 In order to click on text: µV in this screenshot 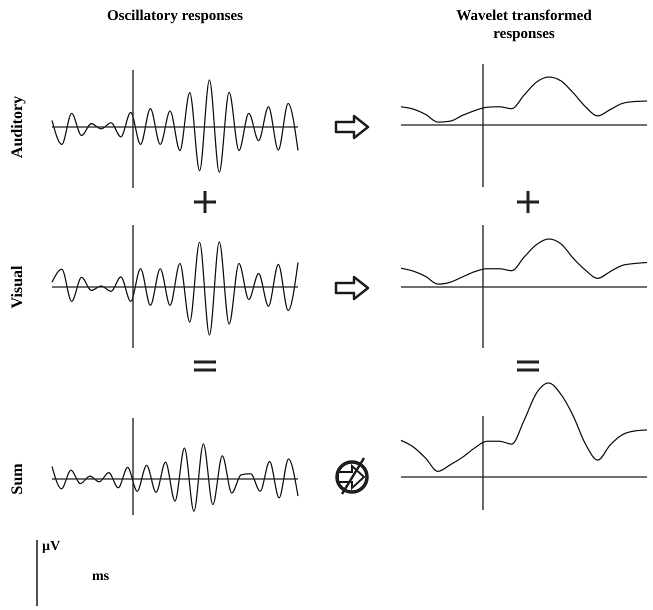, I will do `click(51, 546)`.